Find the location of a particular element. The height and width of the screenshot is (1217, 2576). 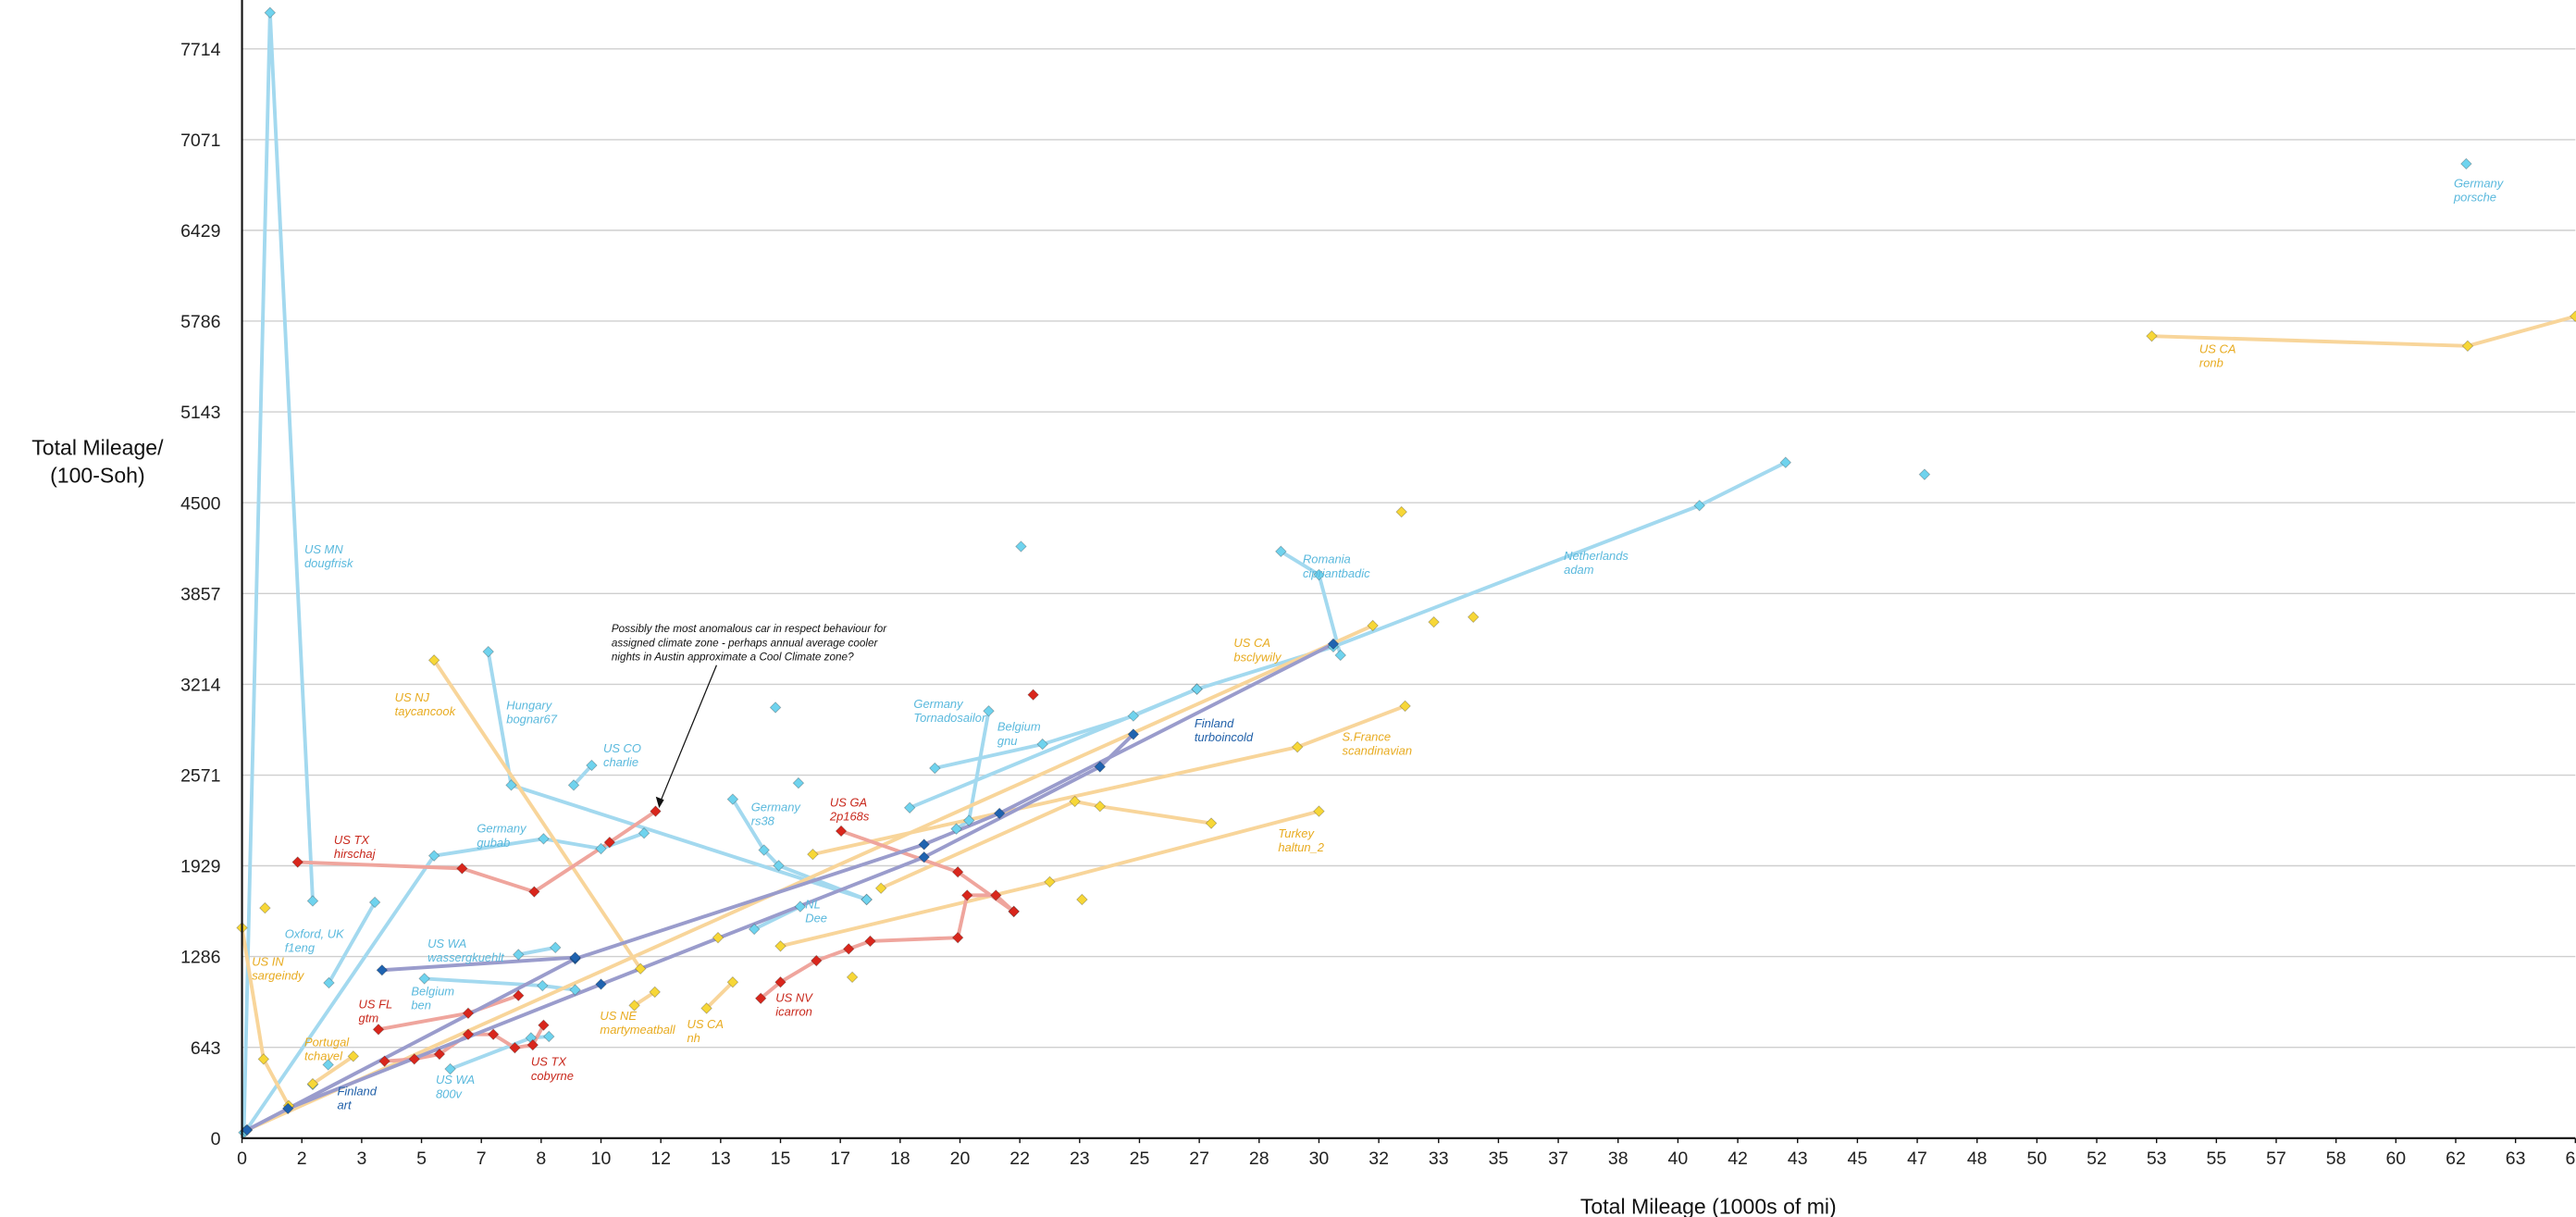

series-user: tchavel is located at coordinates (323, 1056).